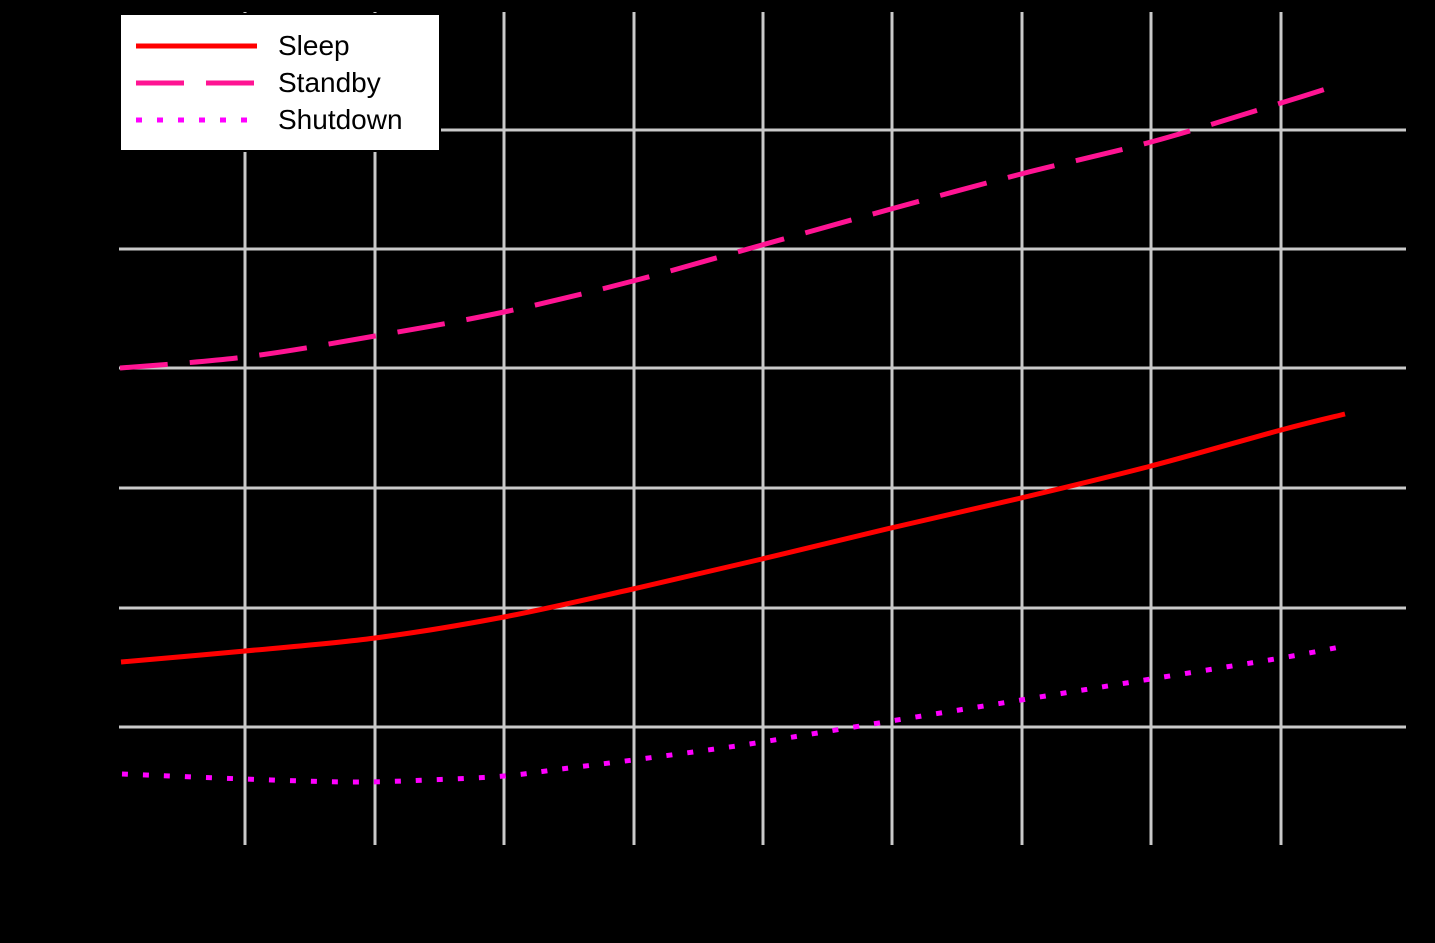  I want to click on legend: Sleep Standby Shutdown, so click(280, 82).